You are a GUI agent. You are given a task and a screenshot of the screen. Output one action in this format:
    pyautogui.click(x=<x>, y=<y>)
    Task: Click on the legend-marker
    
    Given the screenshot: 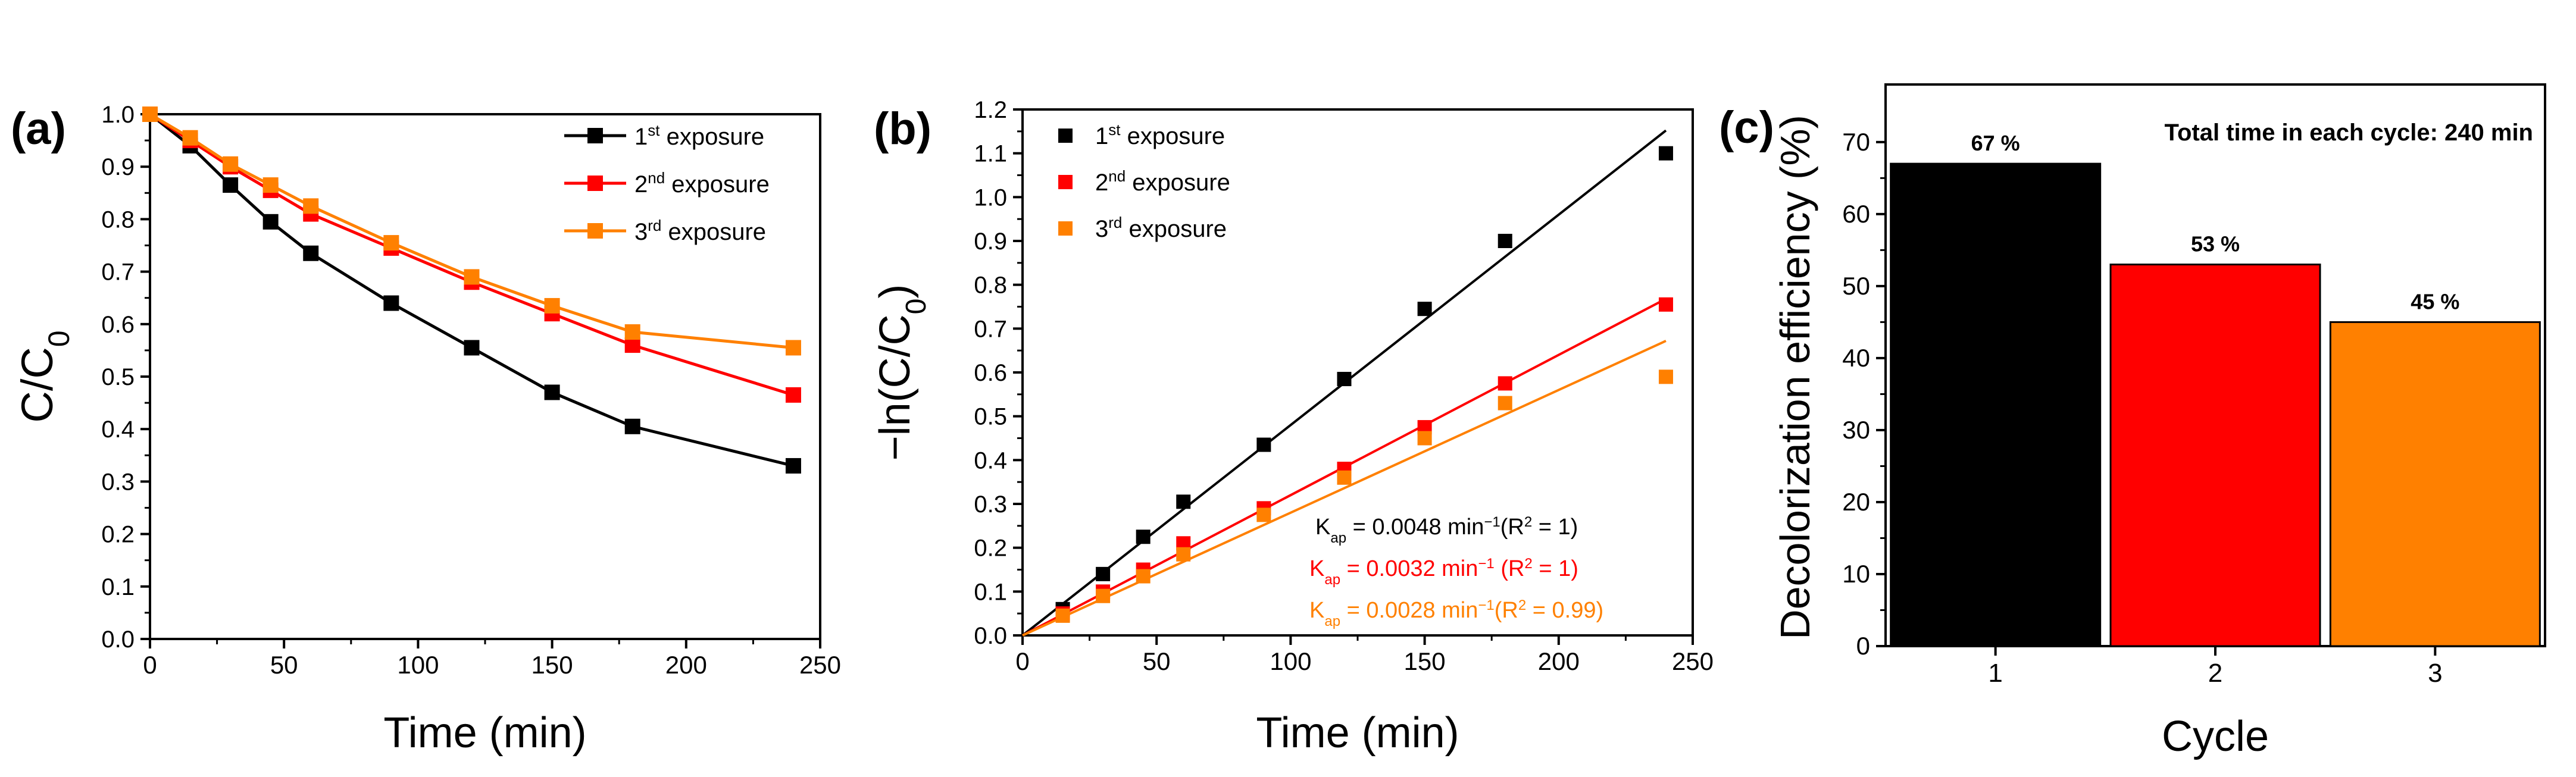 What is the action you would take?
    pyautogui.click(x=1065, y=228)
    